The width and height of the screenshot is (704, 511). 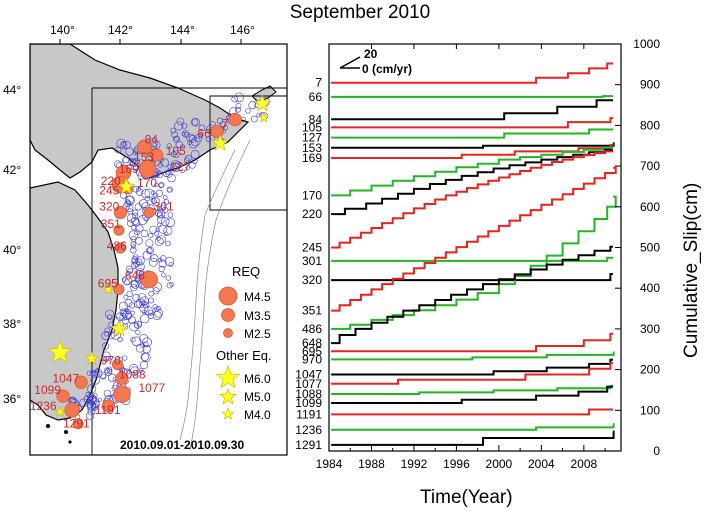 I want to click on series-label-351: 351, so click(x=312, y=311).